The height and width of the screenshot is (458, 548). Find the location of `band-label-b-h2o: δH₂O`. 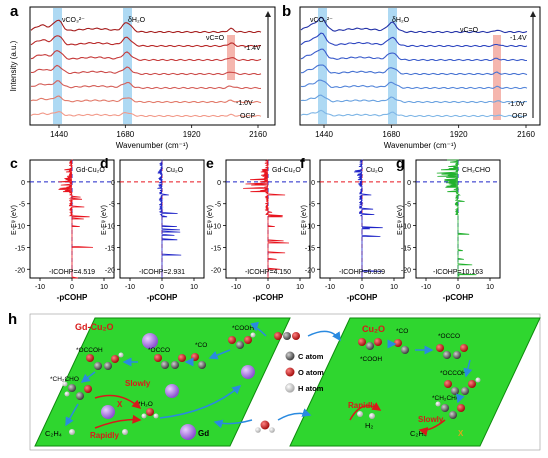

band-label-b-h2o: δH₂O is located at coordinates (401, 20).